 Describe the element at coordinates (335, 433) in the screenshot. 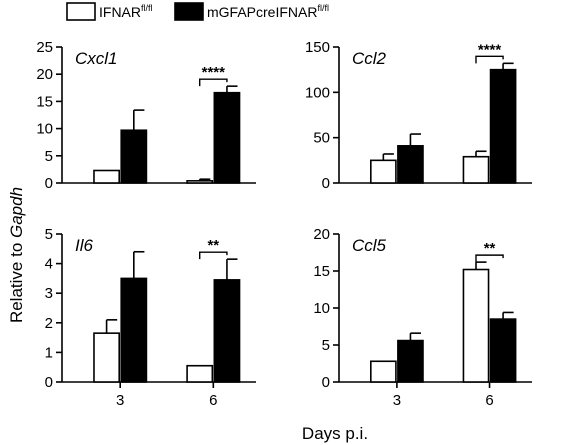

I see `x-axis-title: Days p.i.` at that location.